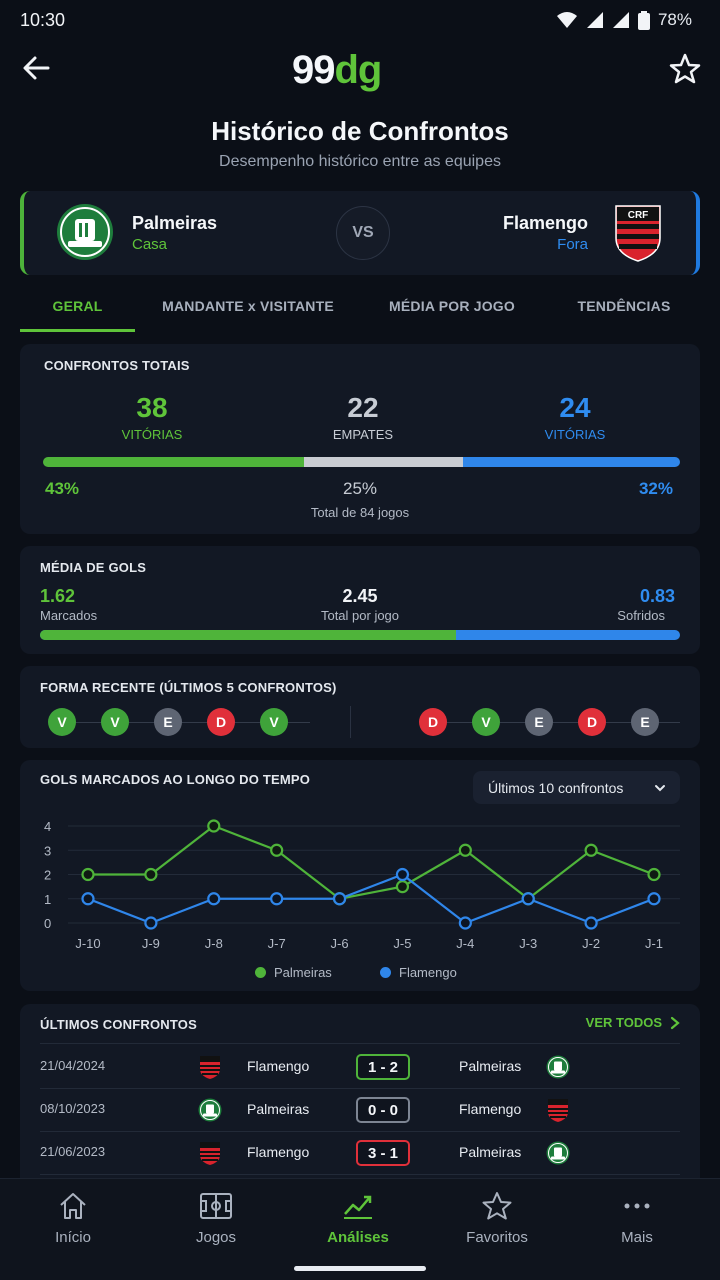 This screenshot has width=720, height=1280. What do you see at coordinates (594, 20) in the screenshot?
I see `signal-icon` at bounding box center [594, 20].